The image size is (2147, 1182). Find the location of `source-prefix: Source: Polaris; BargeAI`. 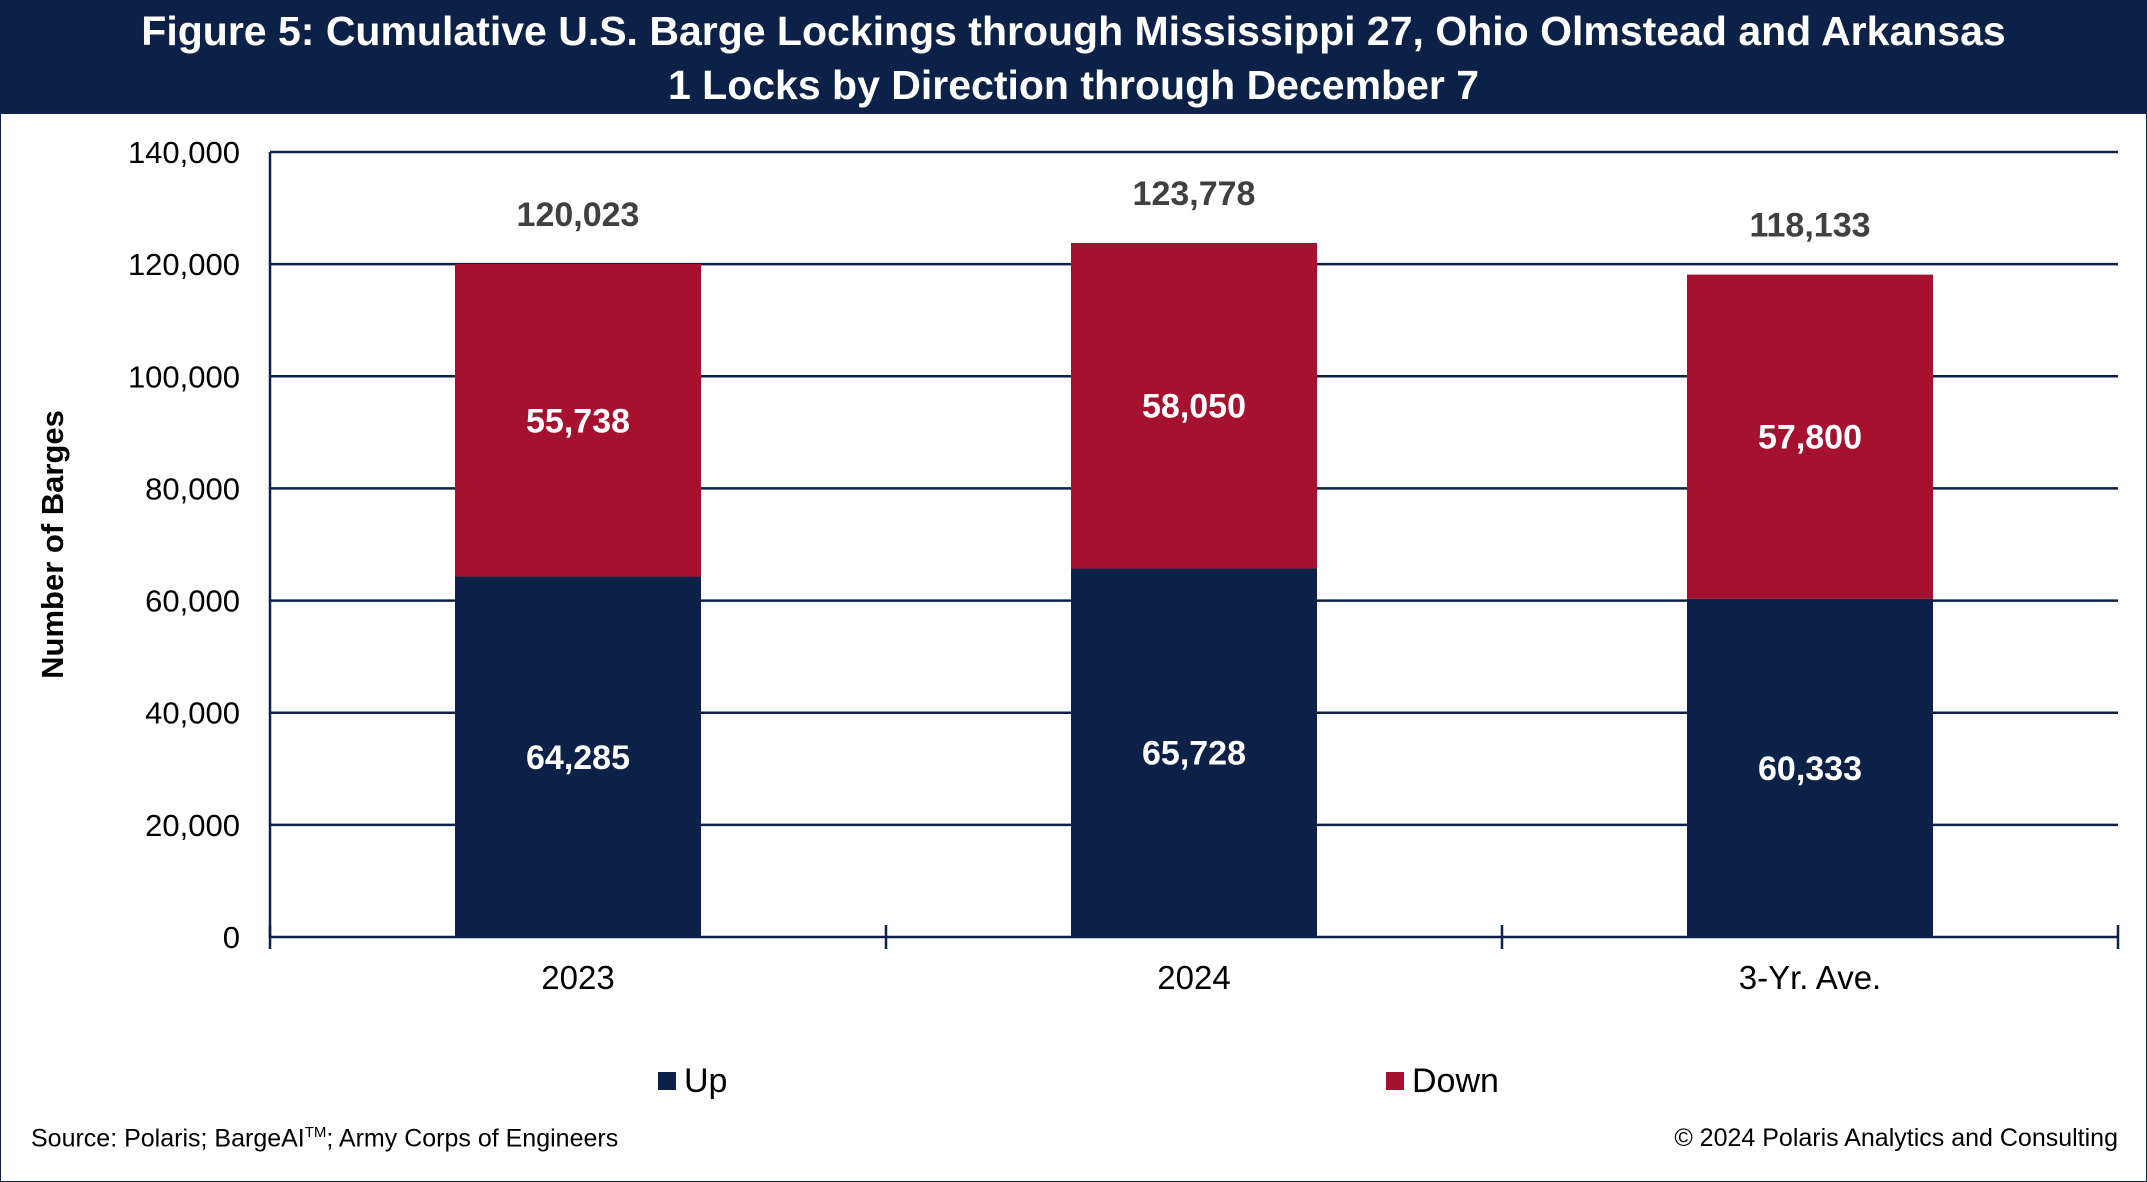

source-prefix: Source: Polaris; BargeAI is located at coordinates (168, 1138).